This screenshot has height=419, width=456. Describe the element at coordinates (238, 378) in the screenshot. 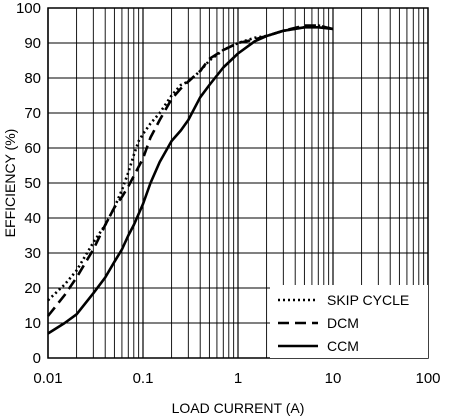

I see `x-tick-label: 1` at that location.